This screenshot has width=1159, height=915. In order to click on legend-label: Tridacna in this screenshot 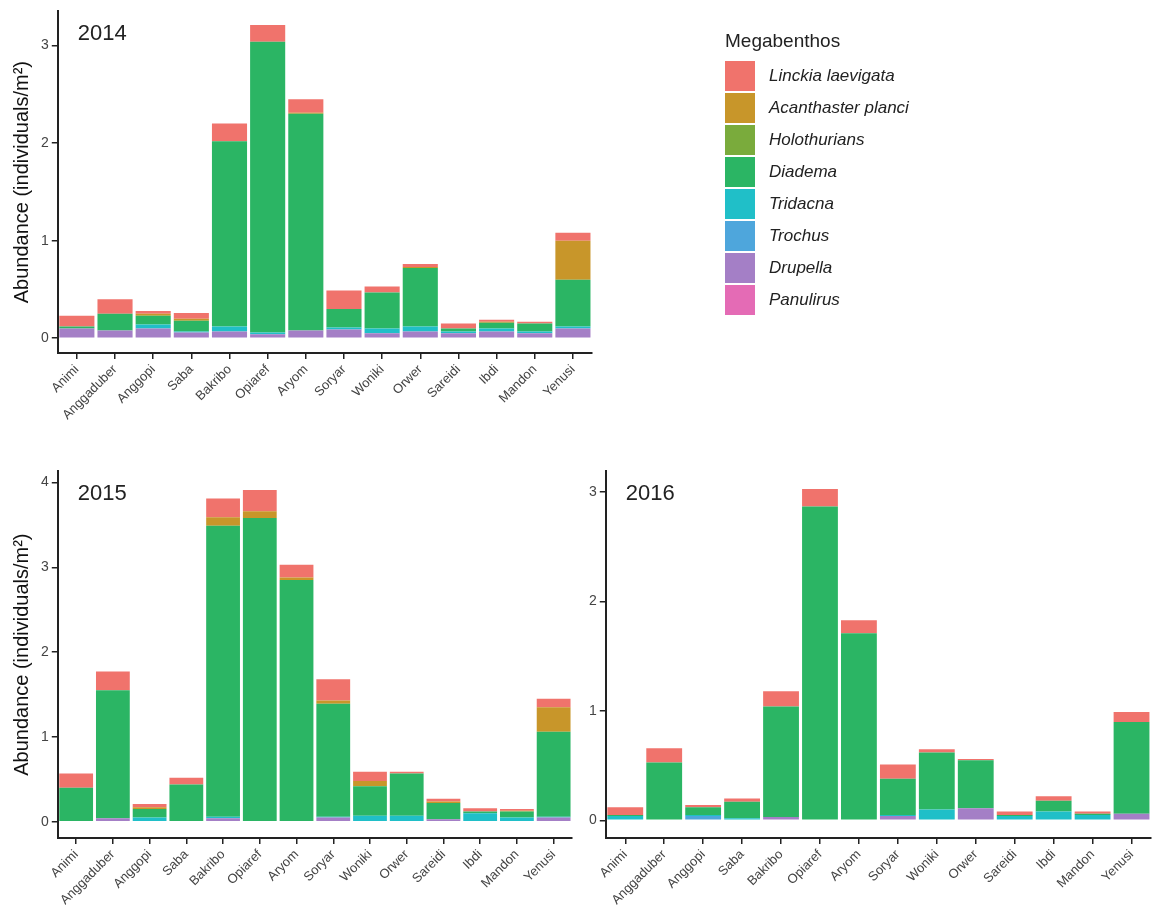, I will do `click(801, 204)`.